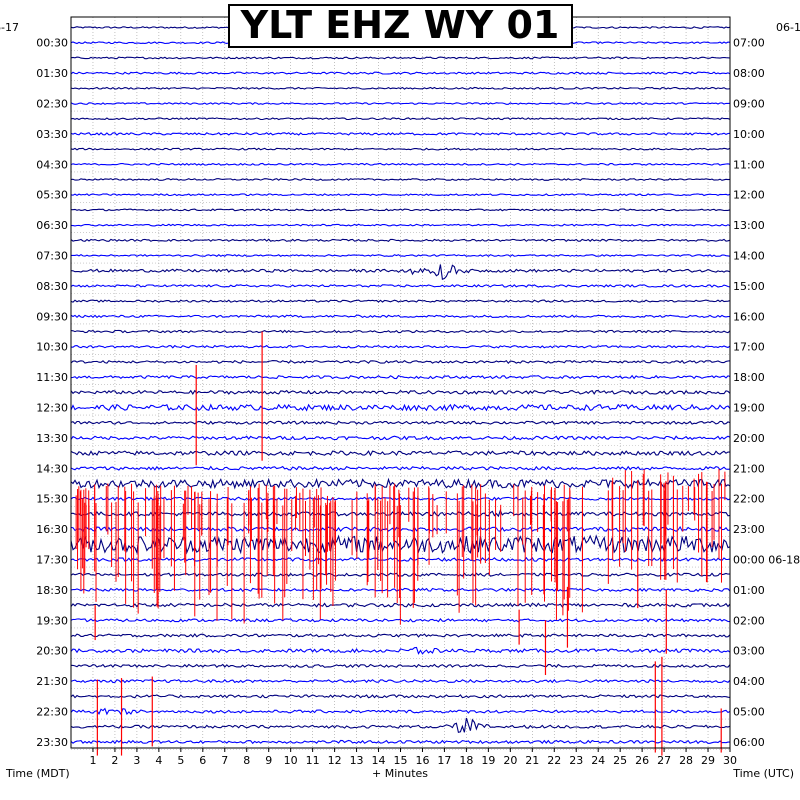 This screenshot has width=800, height=800. I want to click on left-time-label: 08:30, so click(52, 286).